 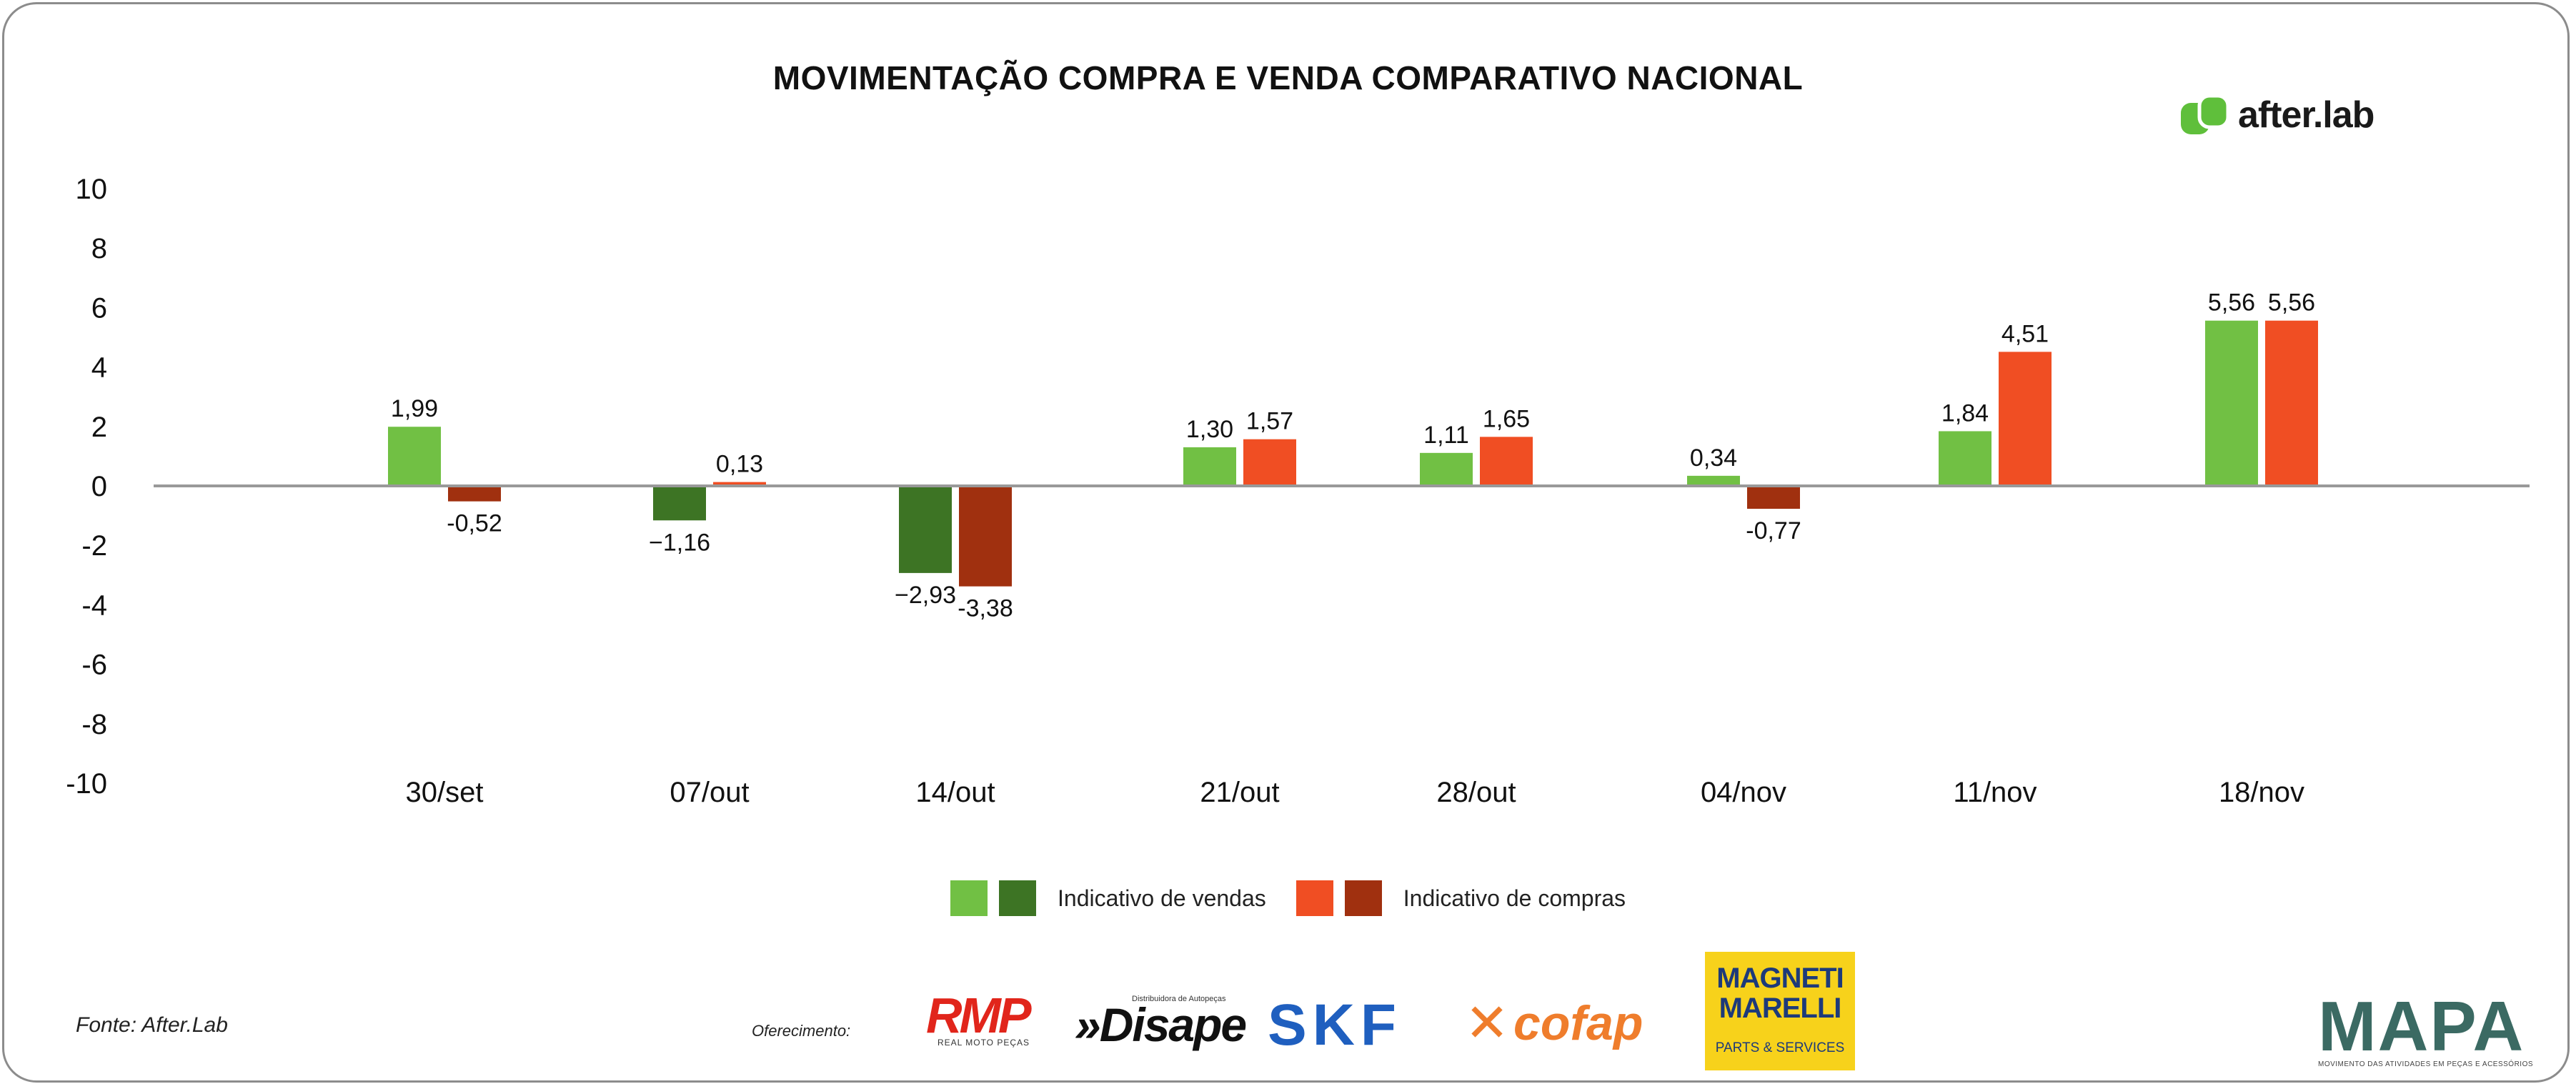 What do you see at coordinates (1314, 898) in the screenshot?
I see `legend-swatch-compras-positive` at bounding box center [1314, 898].